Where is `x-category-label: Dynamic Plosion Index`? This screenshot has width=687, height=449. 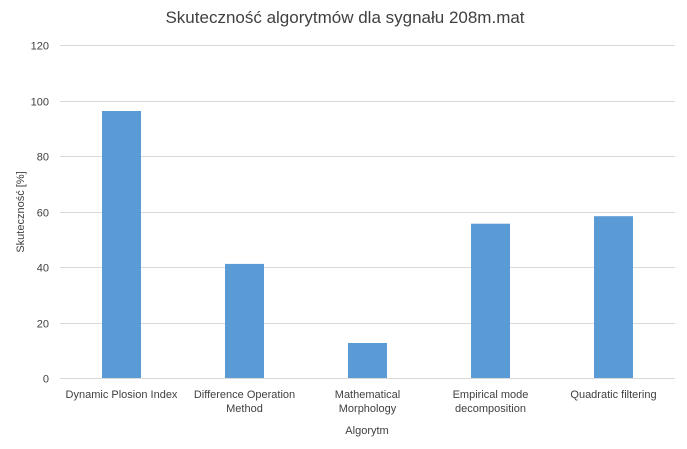
x-category-label: Dynamic Plosion Index is located at coordinates (122, 395).